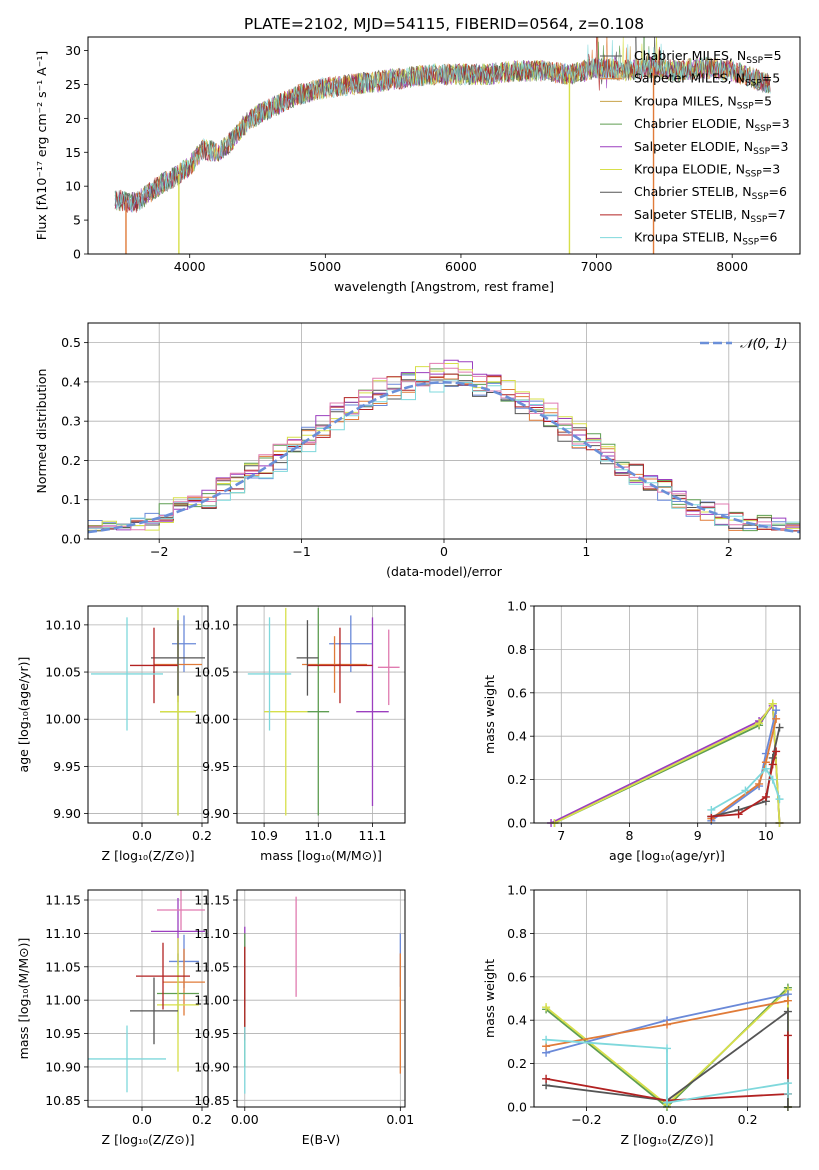 The width and height of the screenshot is (819, 1170). I want to click on y-tick-label: 10, so click(73, 186).